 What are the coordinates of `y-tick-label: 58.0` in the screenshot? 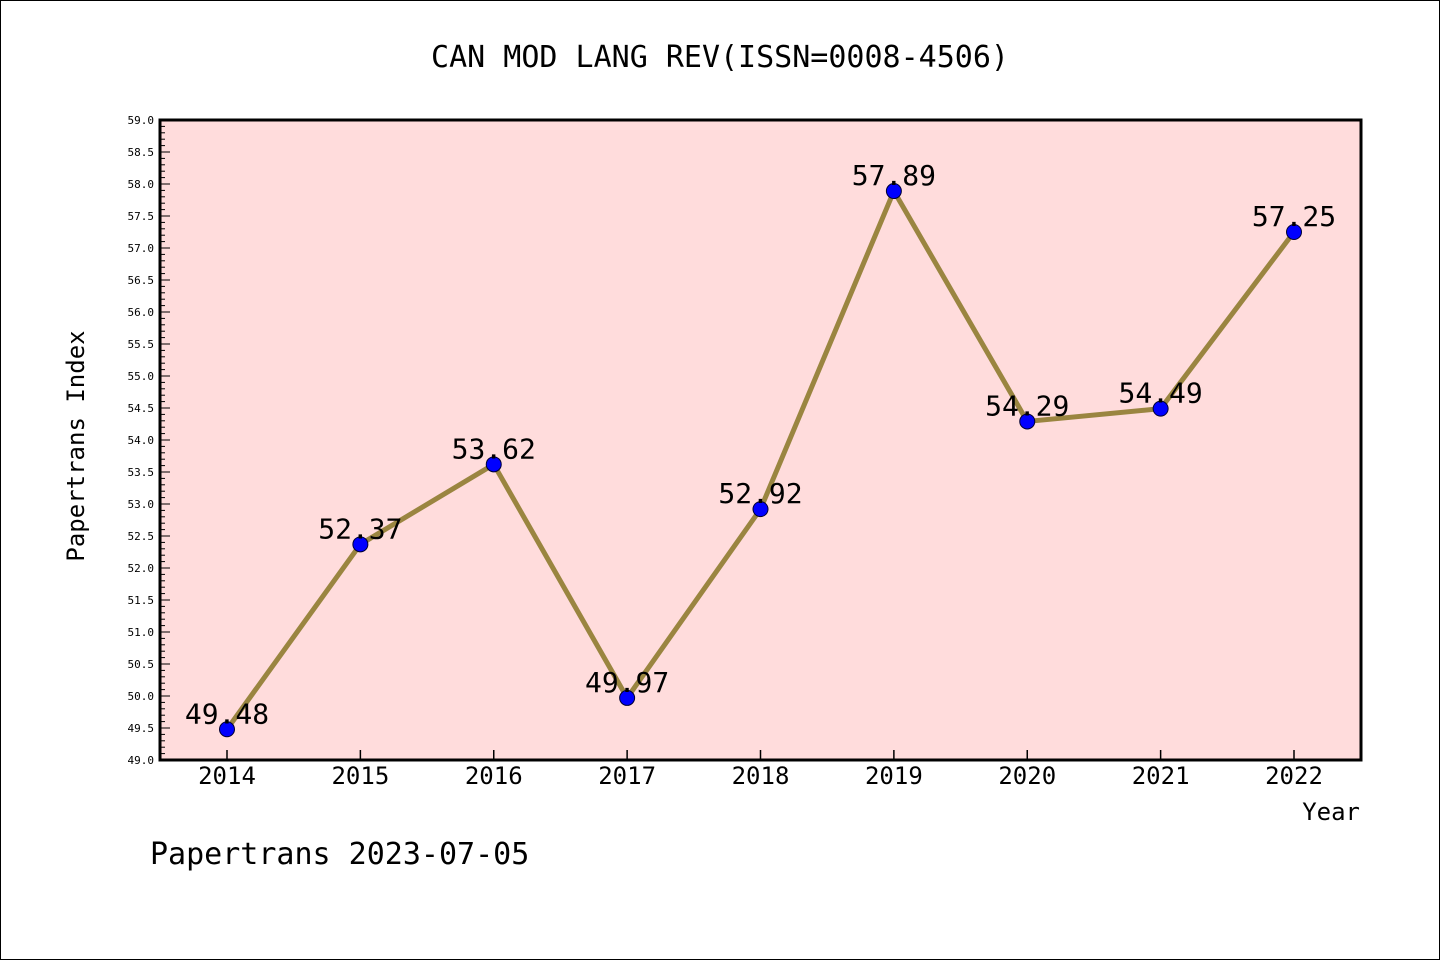 It's located at (141, 184).